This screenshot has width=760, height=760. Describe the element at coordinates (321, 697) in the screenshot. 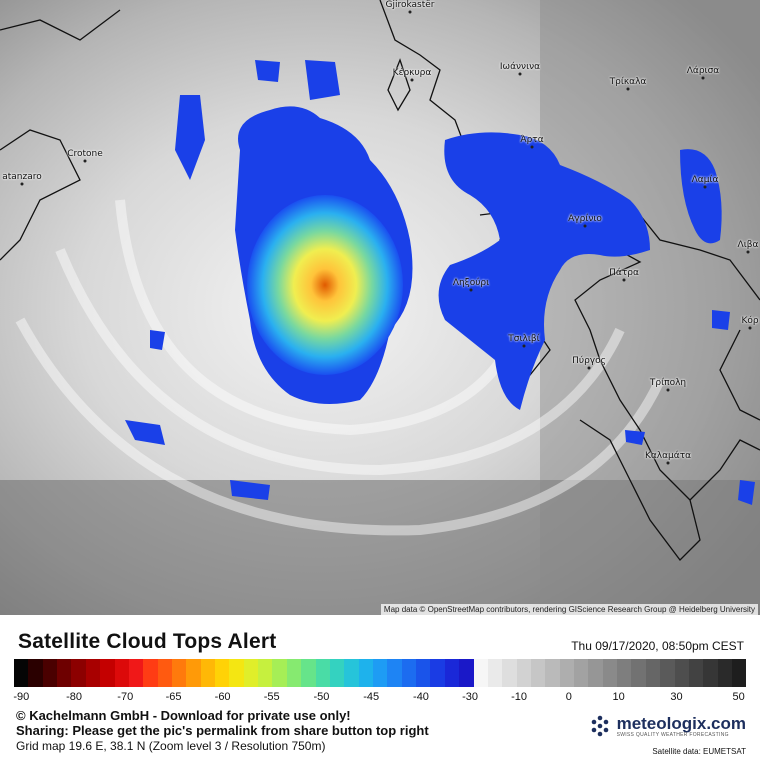

I see `scale-tick-label: -50` at that location.